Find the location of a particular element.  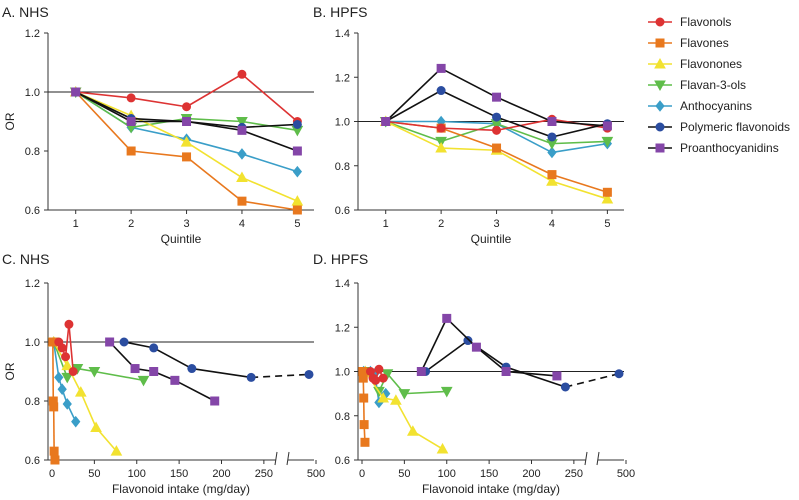

legend-item: Proanthocyanidins is located at coordinates (713, 148).